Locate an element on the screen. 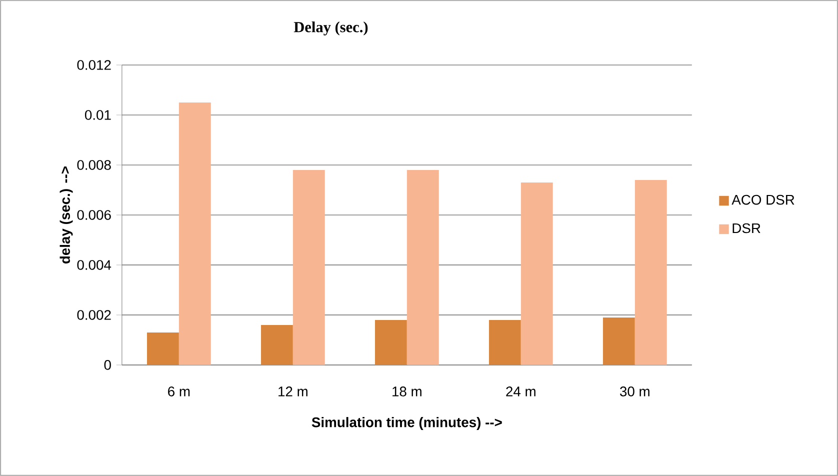 Image resolution: width=838 pixels, height=476 pixels. legend-label: ACO DSR is located at coordinates (763, 199).